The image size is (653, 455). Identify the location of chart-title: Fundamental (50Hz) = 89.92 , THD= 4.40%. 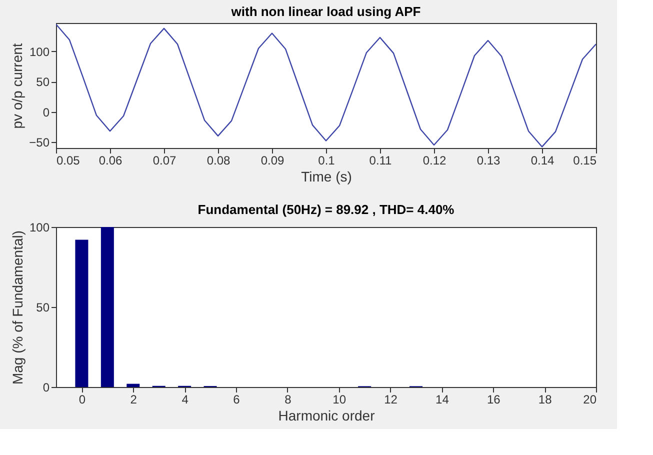
(326, 209).